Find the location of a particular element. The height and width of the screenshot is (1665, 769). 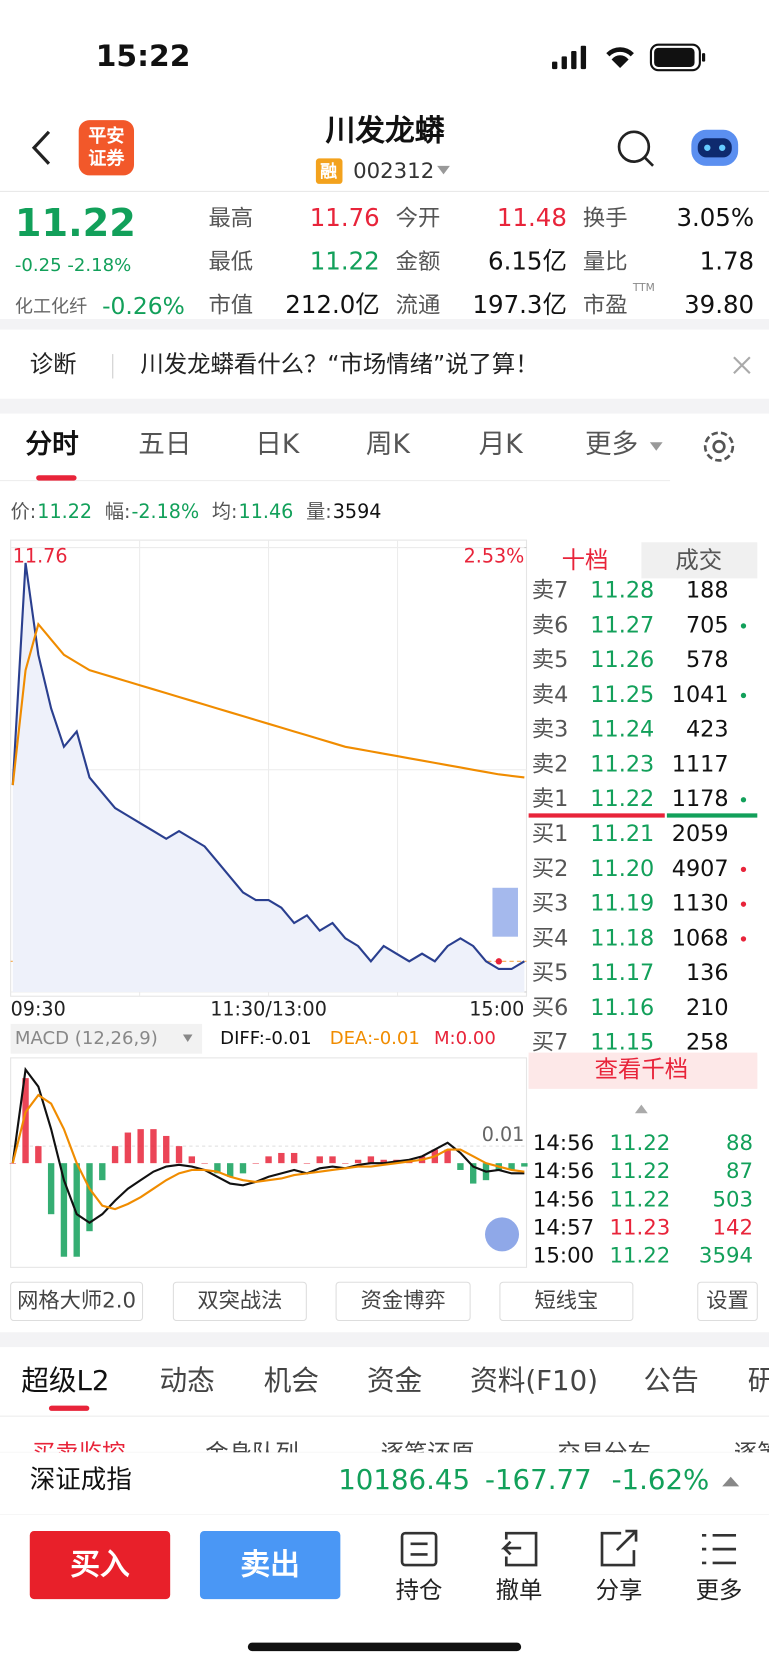

sell-button is located at coordinates (270, 1565).